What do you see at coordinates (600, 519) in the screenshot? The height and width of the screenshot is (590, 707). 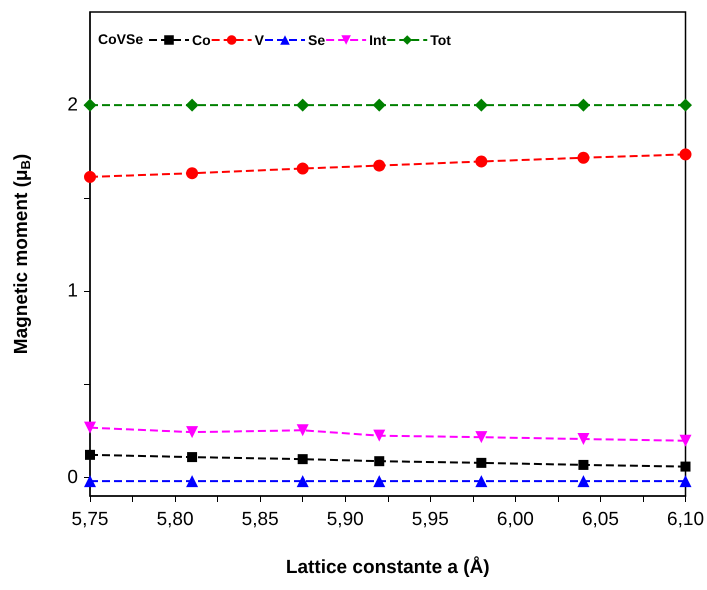 I see `x-tick-label: 6,05` at bounding box center [600, 519].